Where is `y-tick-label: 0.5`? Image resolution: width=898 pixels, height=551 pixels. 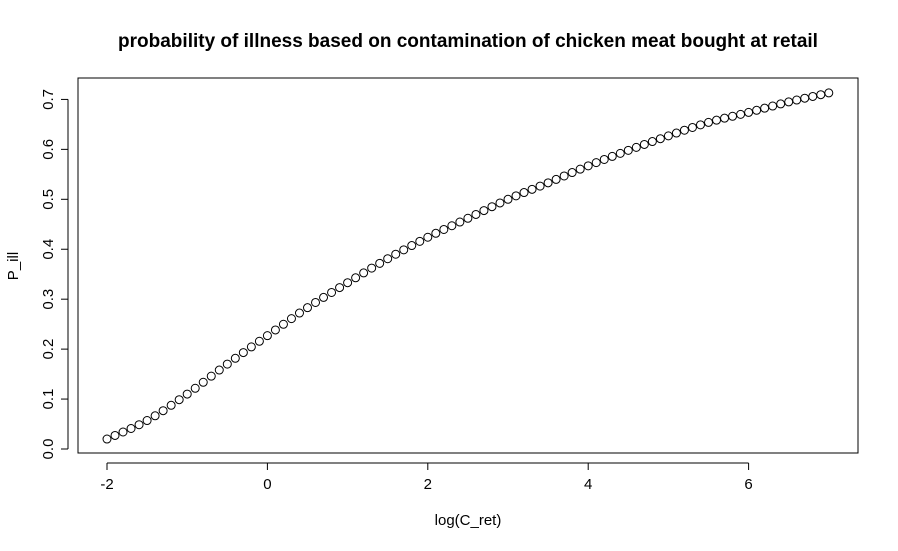
y-tick-label: 0.5 is located at coordinates (48, 199).